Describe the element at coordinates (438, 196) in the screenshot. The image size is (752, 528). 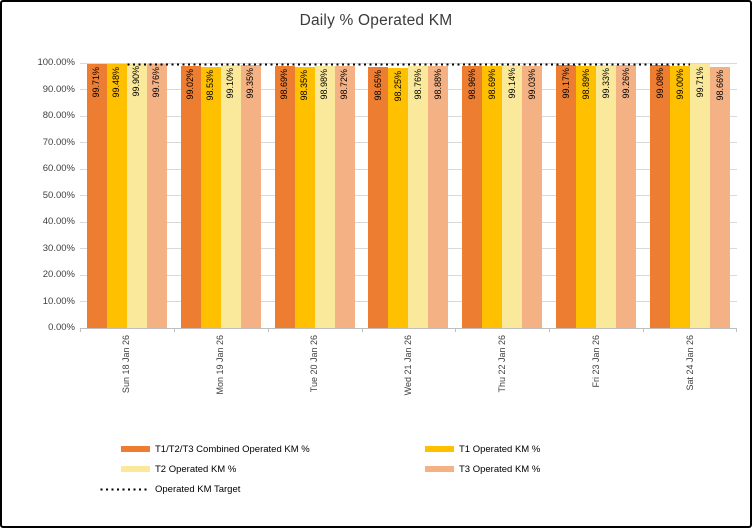
I see `bar: 98.88%` at that location.